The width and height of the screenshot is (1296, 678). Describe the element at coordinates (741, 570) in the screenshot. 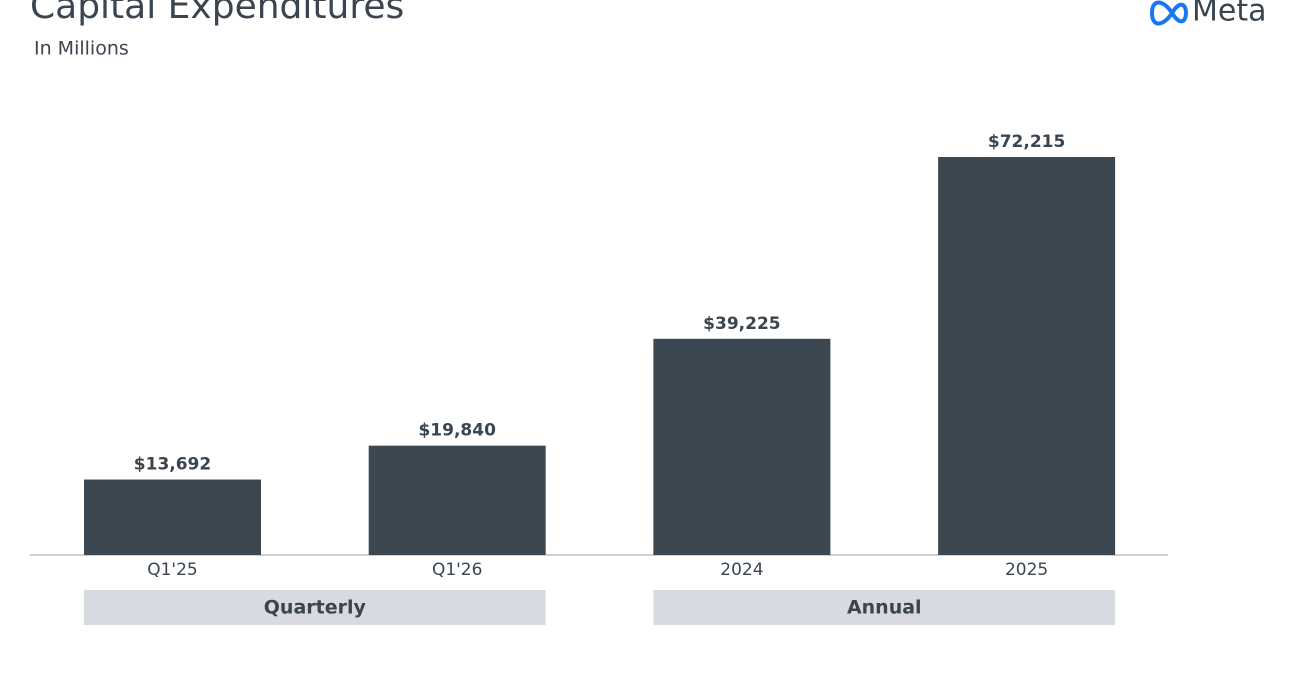

I see `x-tick-label: 2024` at that location.